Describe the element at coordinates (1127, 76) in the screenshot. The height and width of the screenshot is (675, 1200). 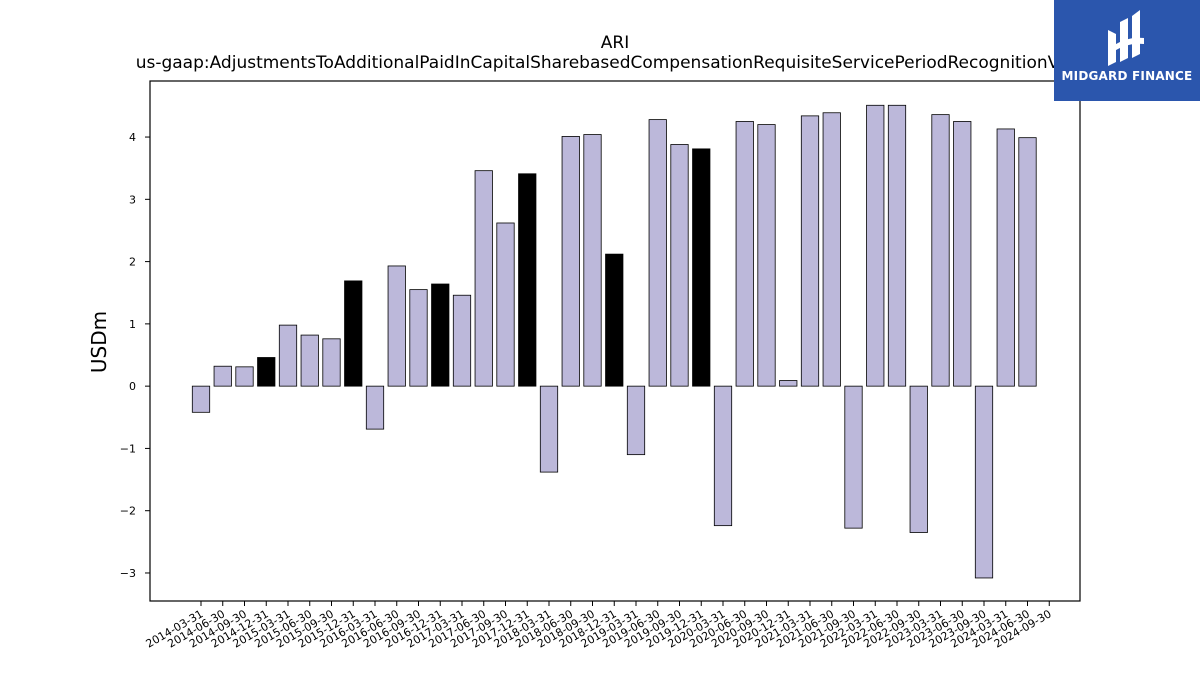
I see `logo-text: MIDGARD FINANCE` at that location.